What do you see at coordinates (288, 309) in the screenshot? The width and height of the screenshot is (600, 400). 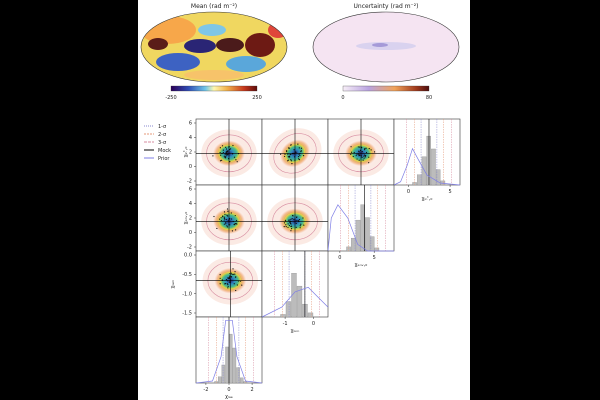 I see `hist-p2-bar` at bounding box center [288, 309].